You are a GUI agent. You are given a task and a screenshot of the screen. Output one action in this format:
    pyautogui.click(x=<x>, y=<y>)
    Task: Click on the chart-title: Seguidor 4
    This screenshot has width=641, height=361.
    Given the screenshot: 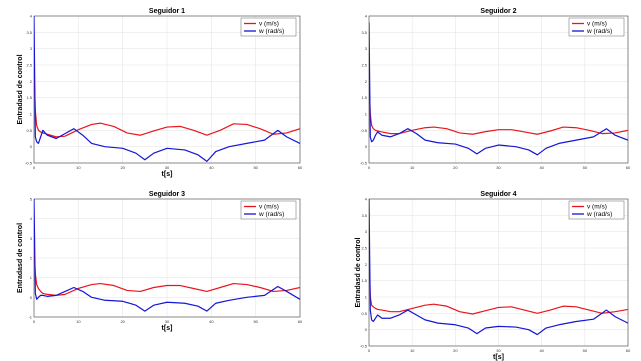 What is the action you would take?
    pyautogui.click(x=498, y=194)
    